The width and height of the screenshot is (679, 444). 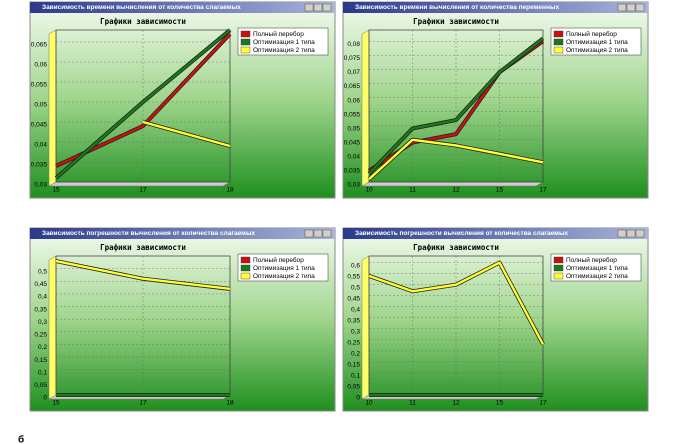 I want to click on floor, so click(x=452, y=184).